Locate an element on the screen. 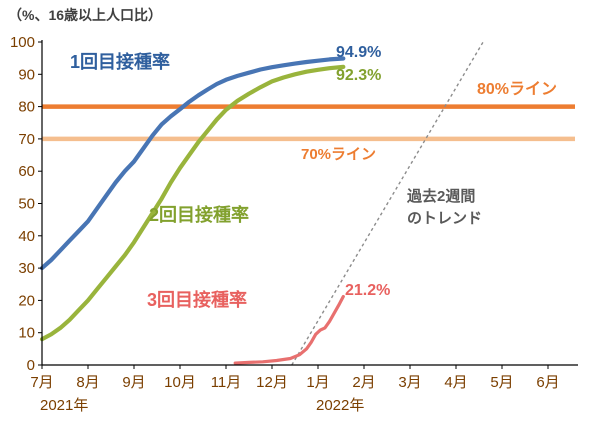  x-tick-label: 12月 is located at coordinates (272, 382).